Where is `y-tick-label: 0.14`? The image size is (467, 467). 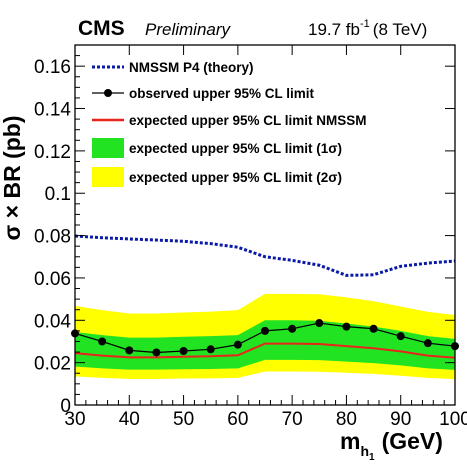 y-tick-label: 0.14 is located at coordinates (52, 110).